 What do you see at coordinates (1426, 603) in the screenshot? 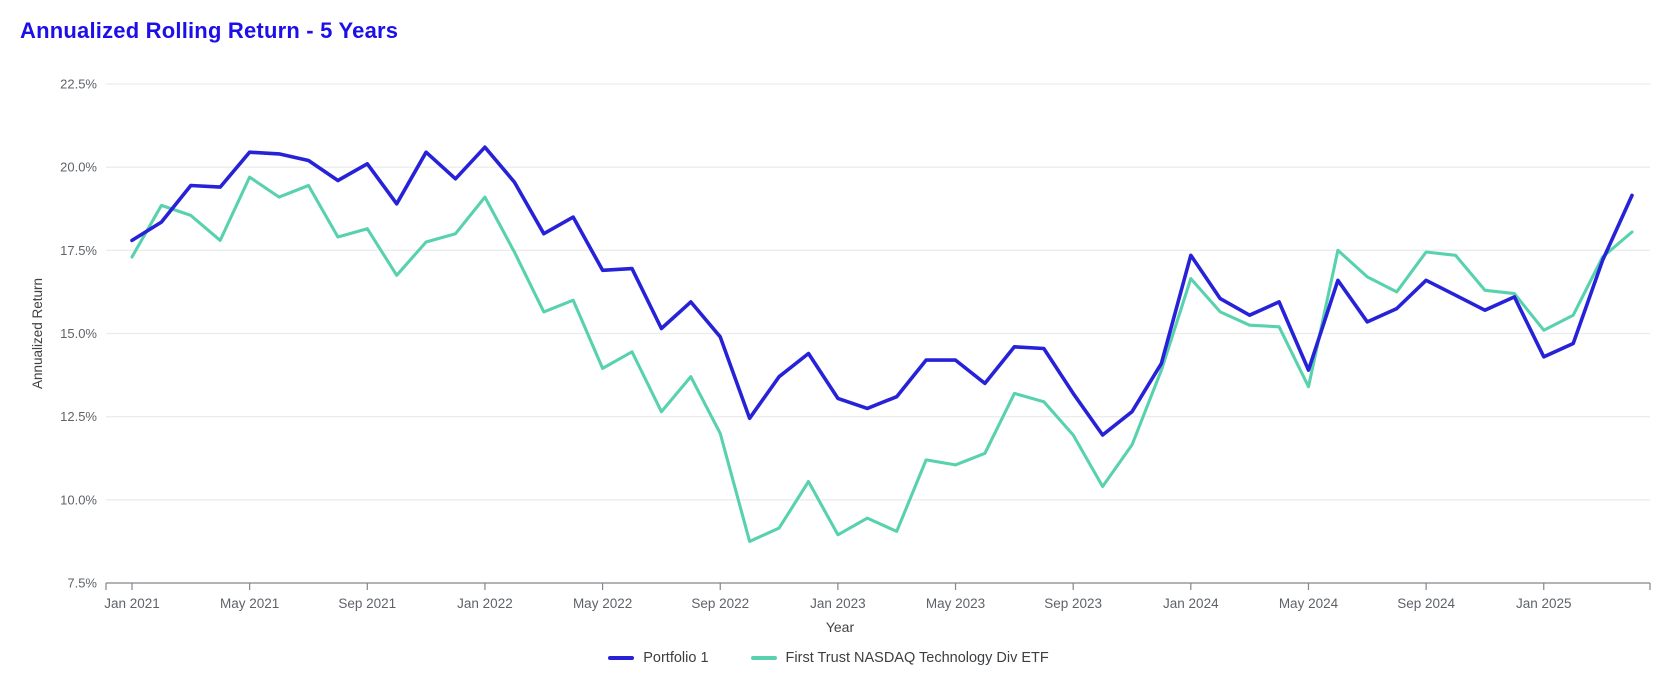
I see `x-tick-label: Sep 2024` at bounding box center [1426, 603].